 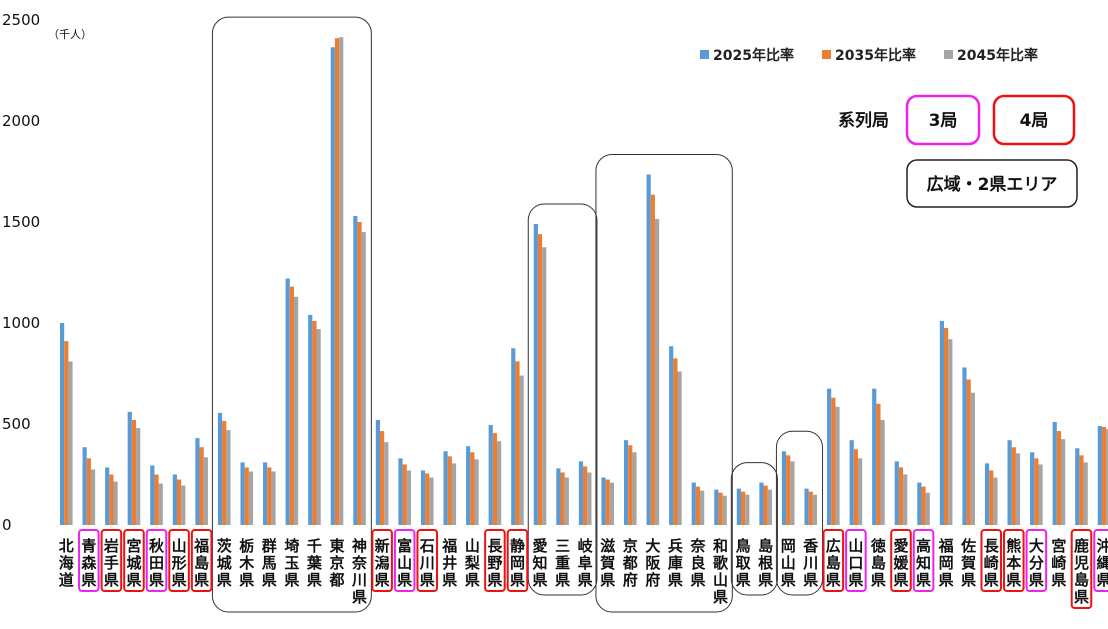 I want to click on x-tick-label: 福井県, so click(x=449, y=563).